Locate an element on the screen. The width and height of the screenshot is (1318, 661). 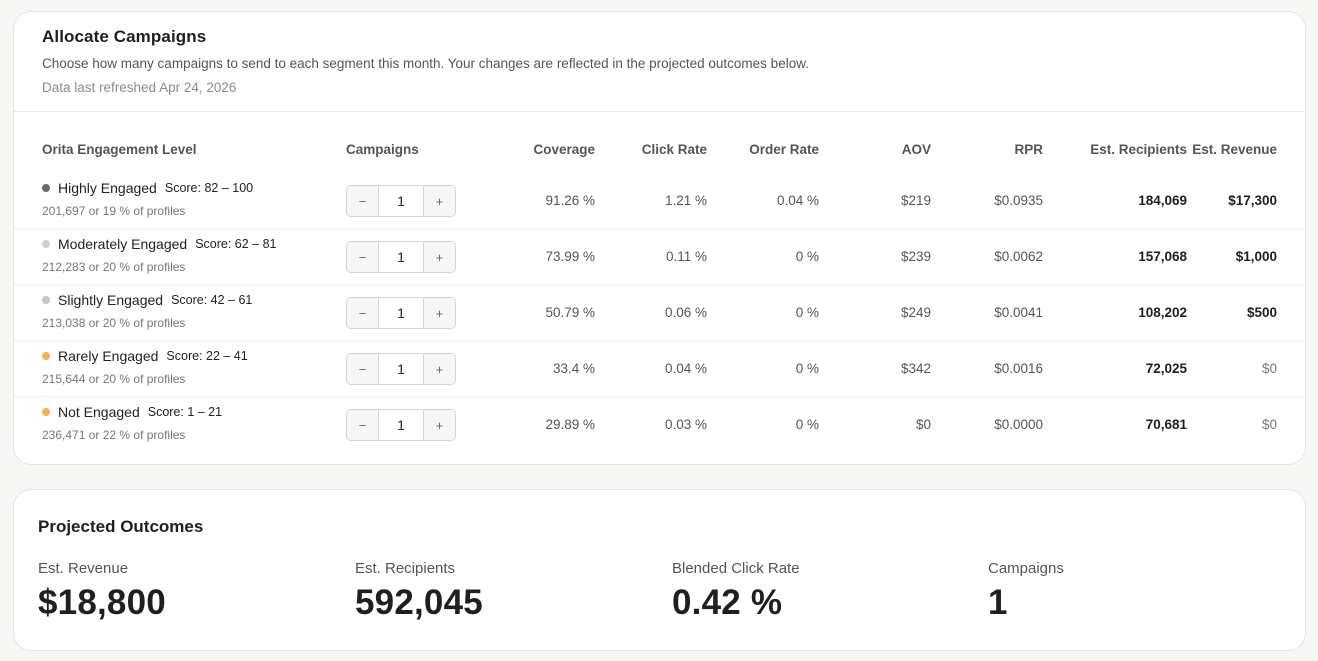
segment-name: Rarely Engaged is located at coordinates (108, 356).